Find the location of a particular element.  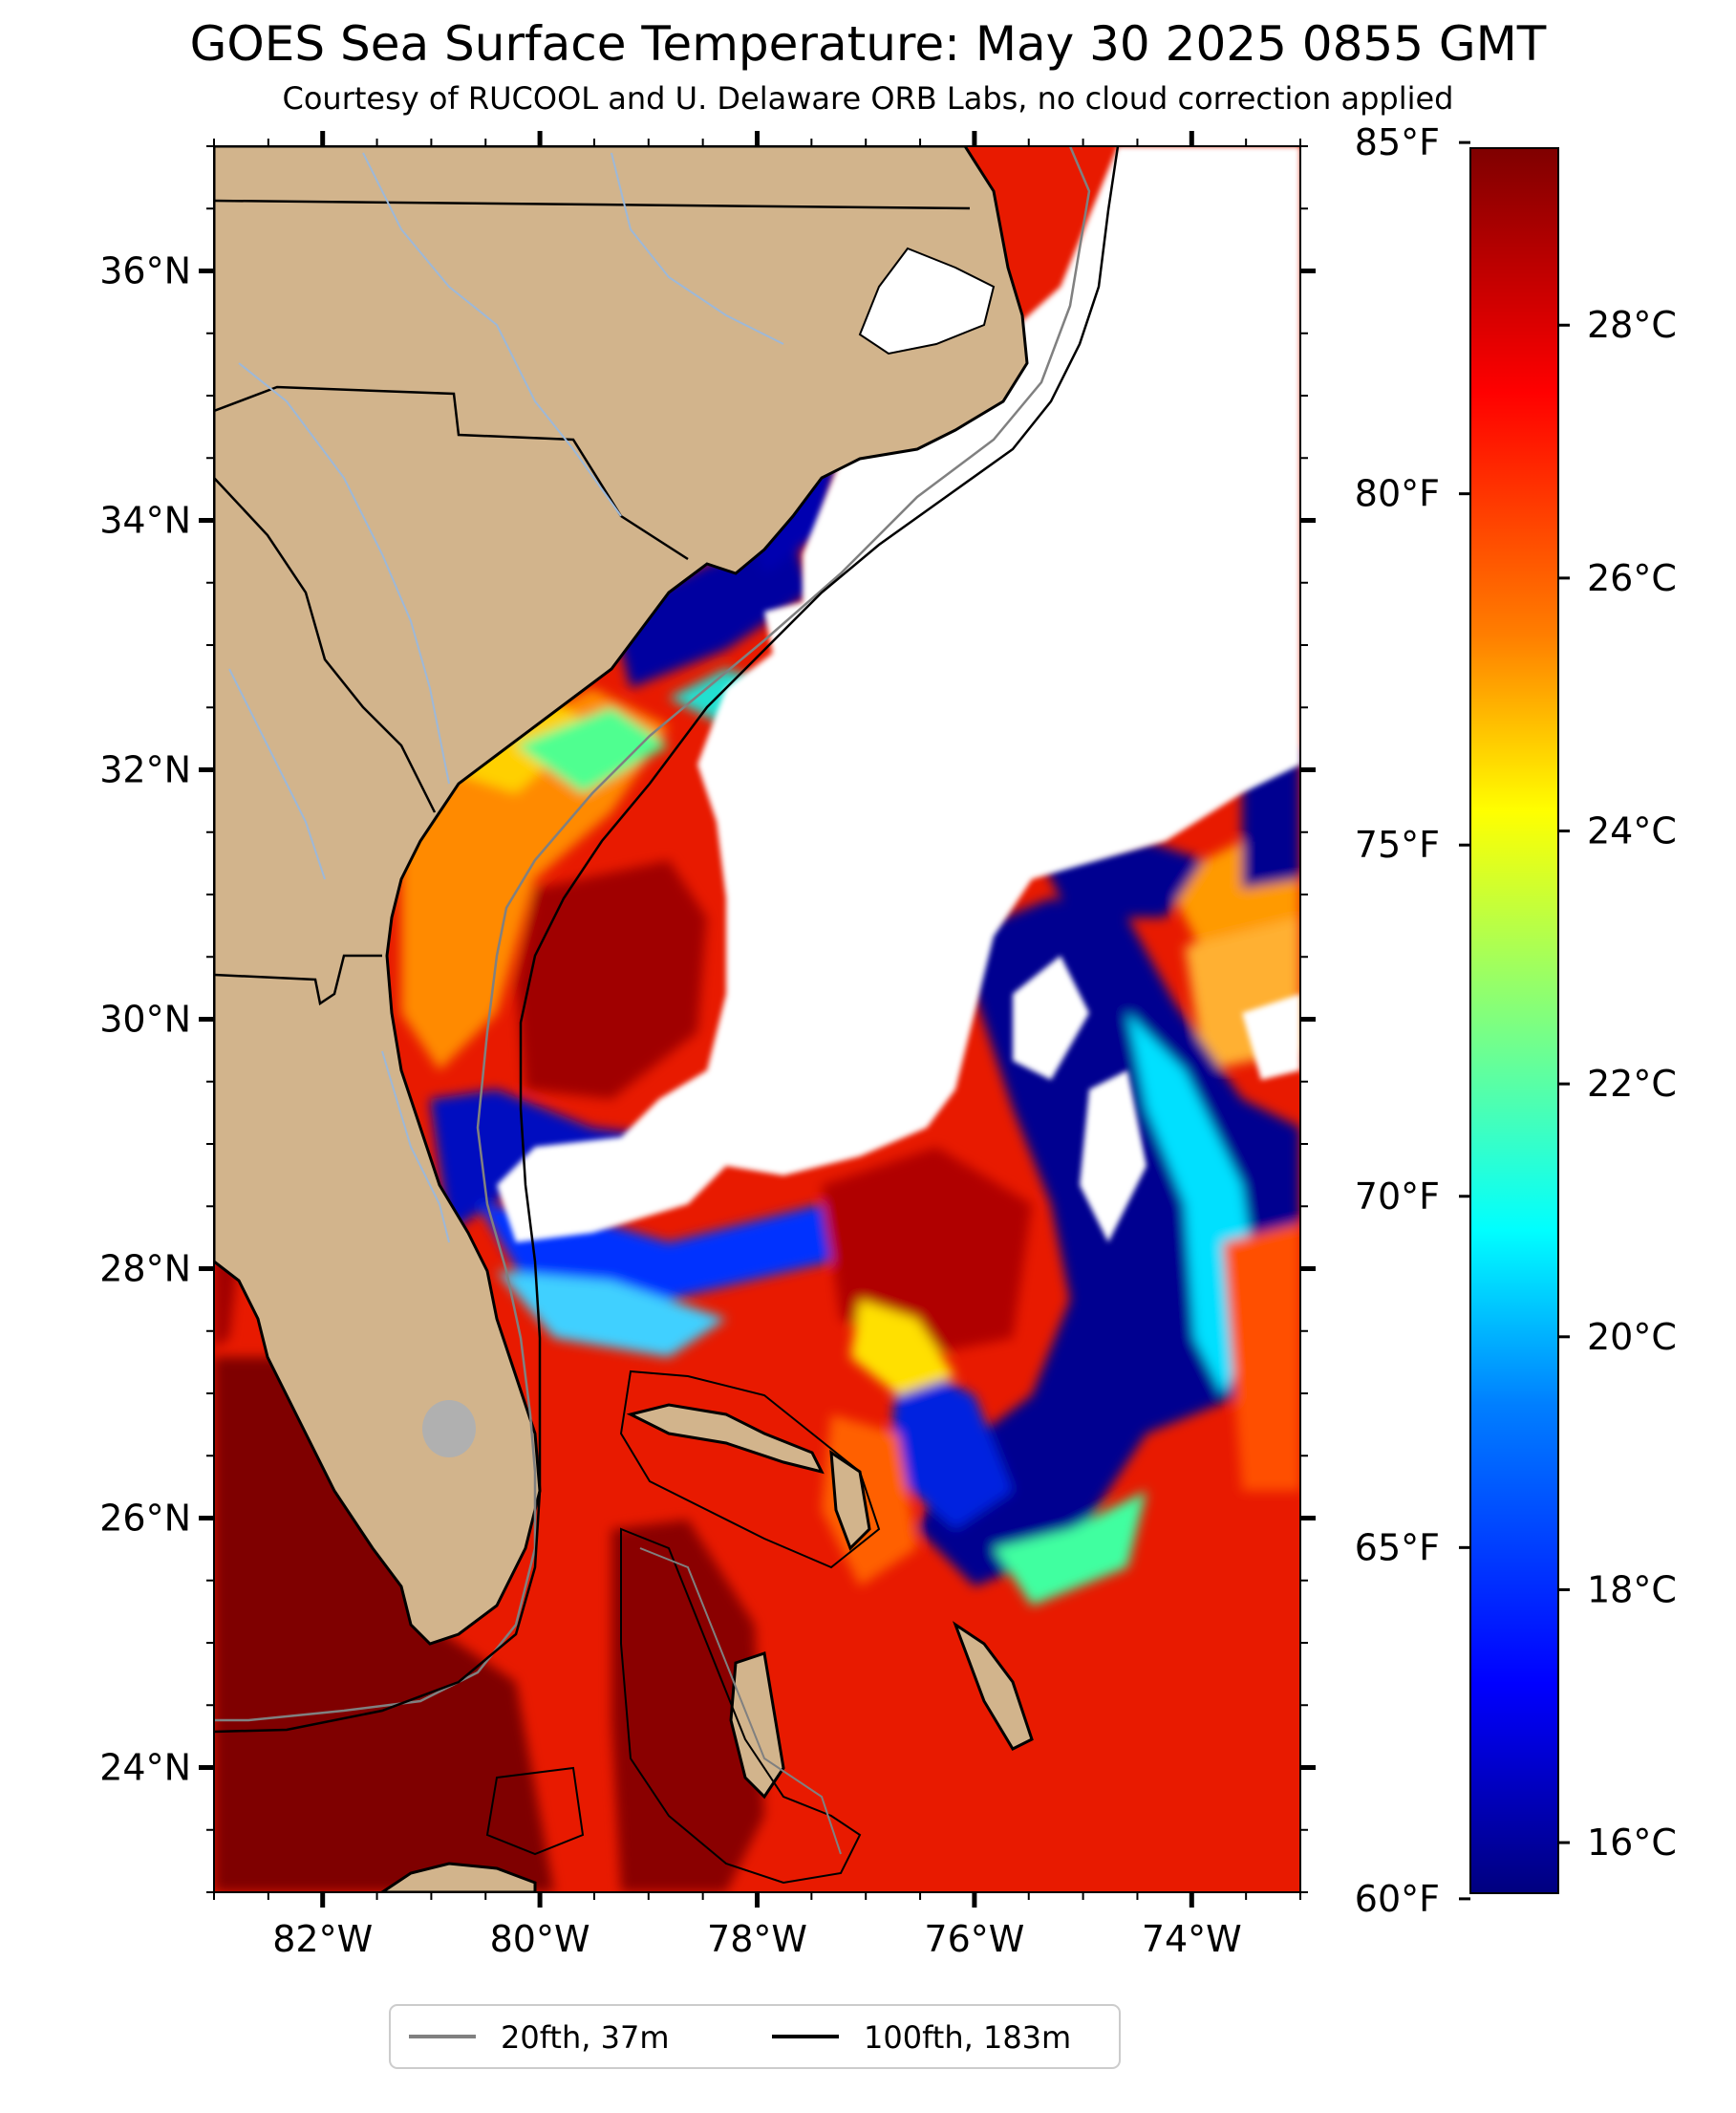

pamlico-sound is located at coordinates (927, 301).